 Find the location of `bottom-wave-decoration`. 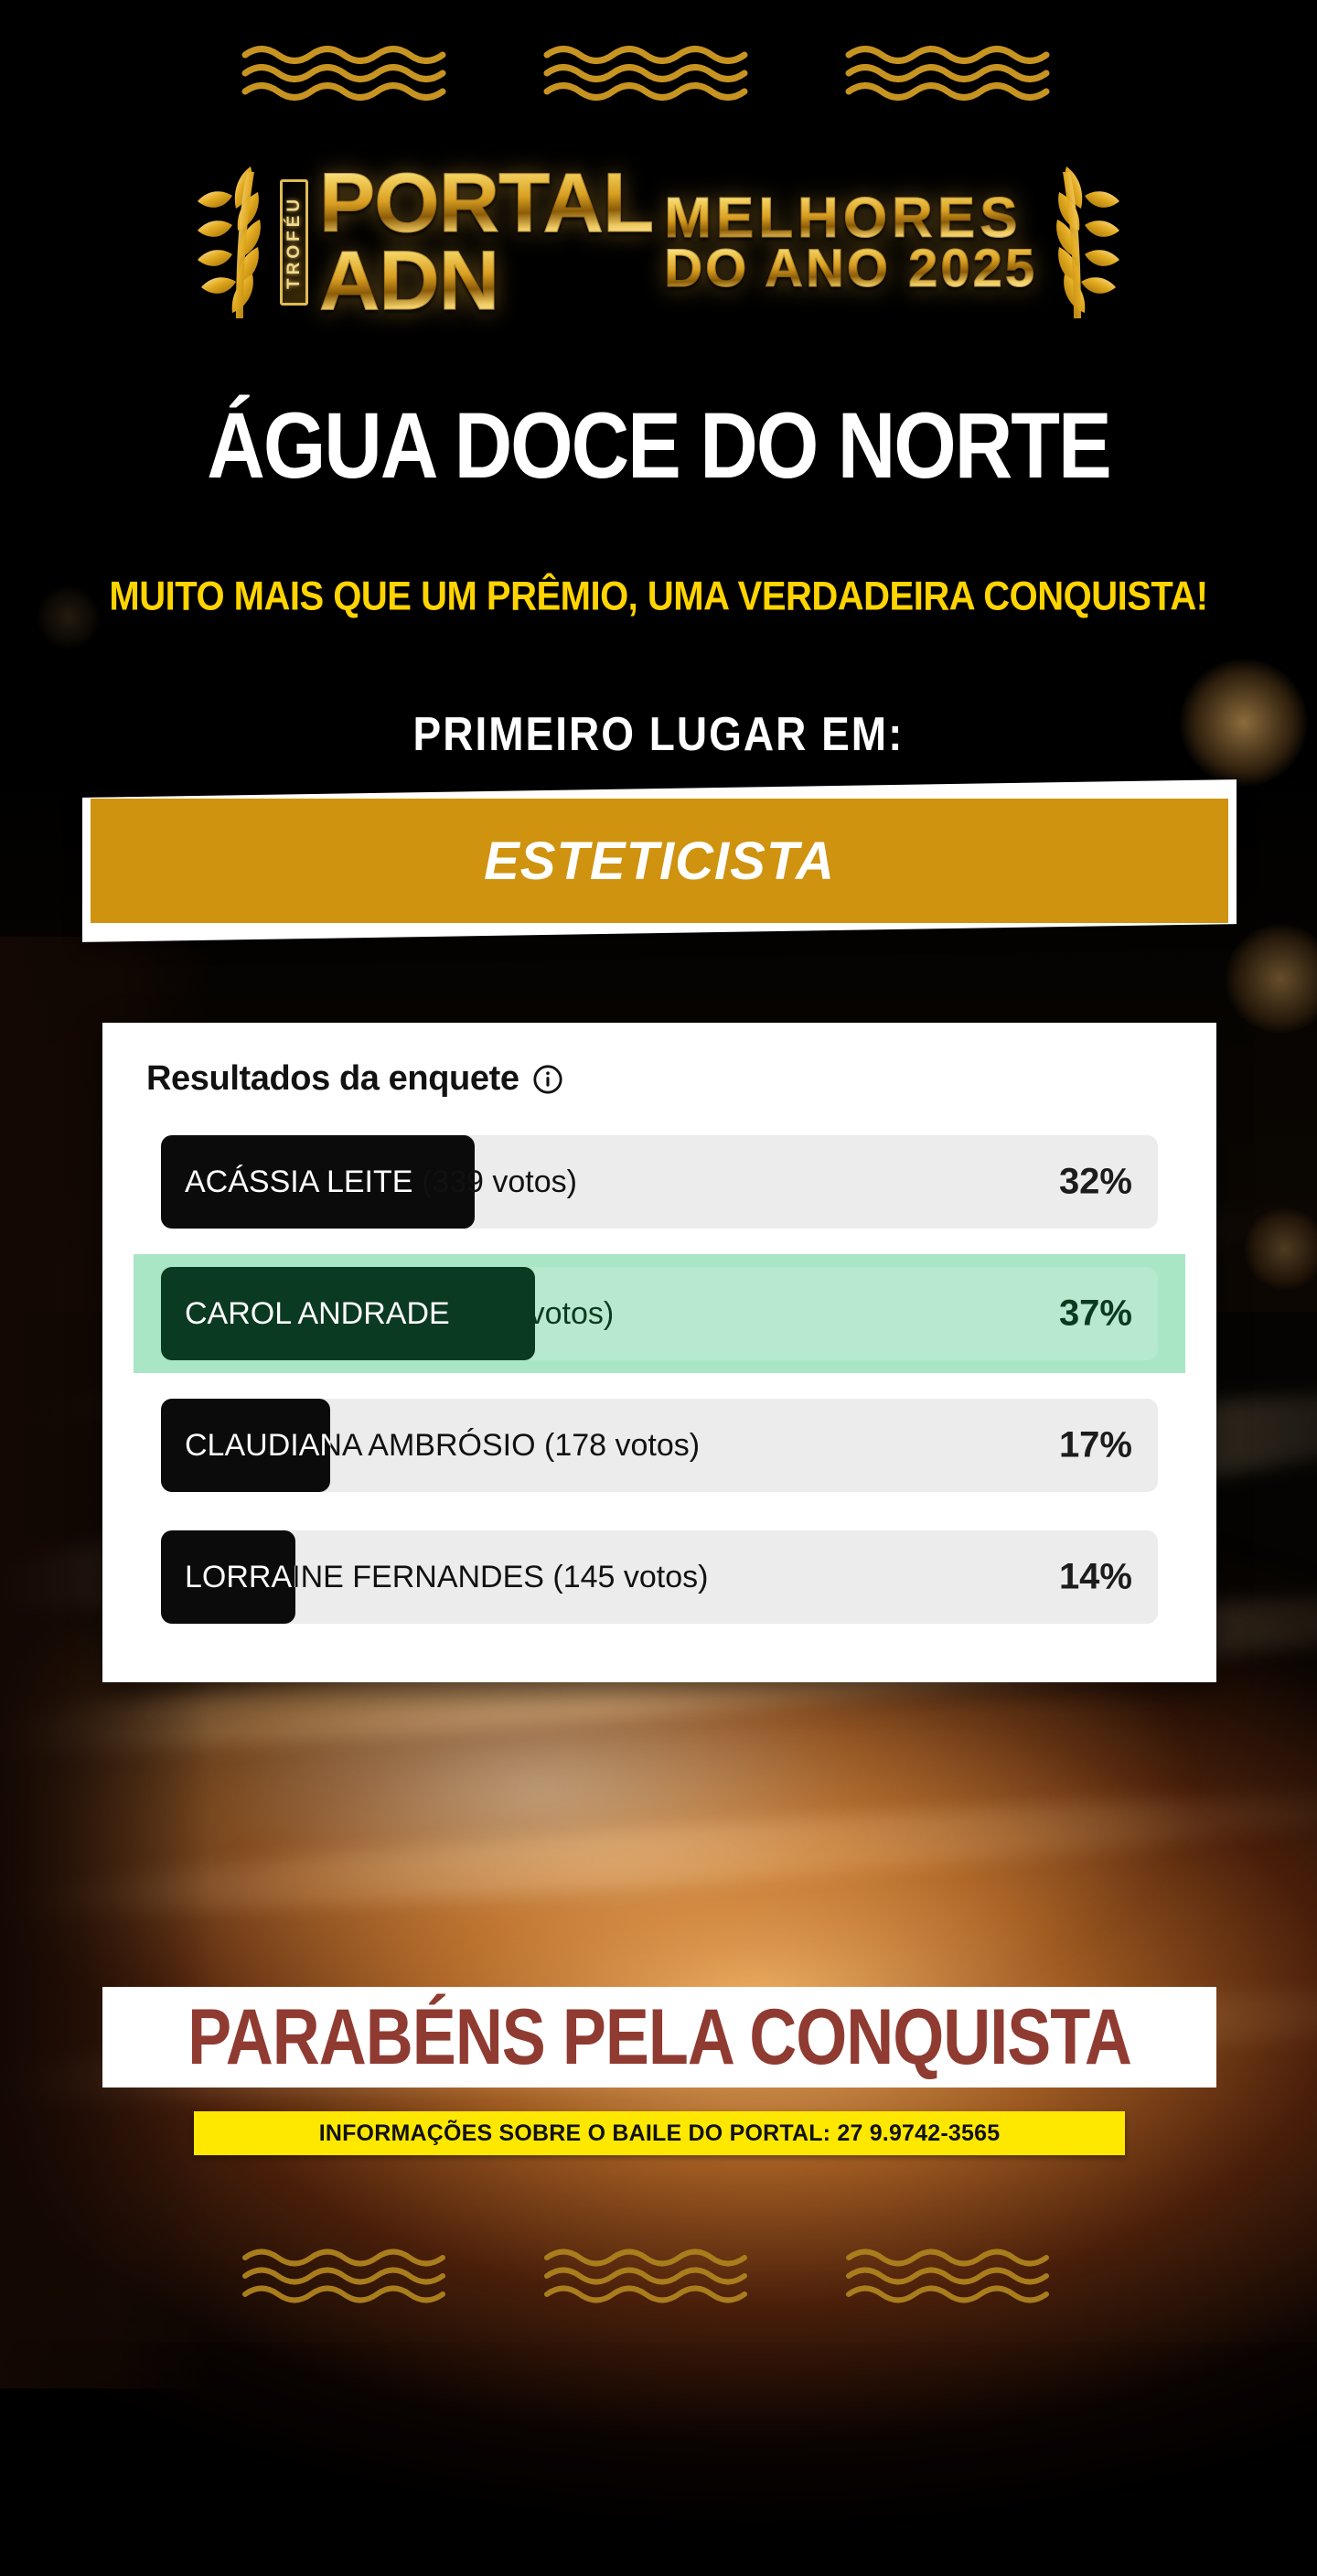

bottom-wave-decoration is located at coordinates (658, 2276).